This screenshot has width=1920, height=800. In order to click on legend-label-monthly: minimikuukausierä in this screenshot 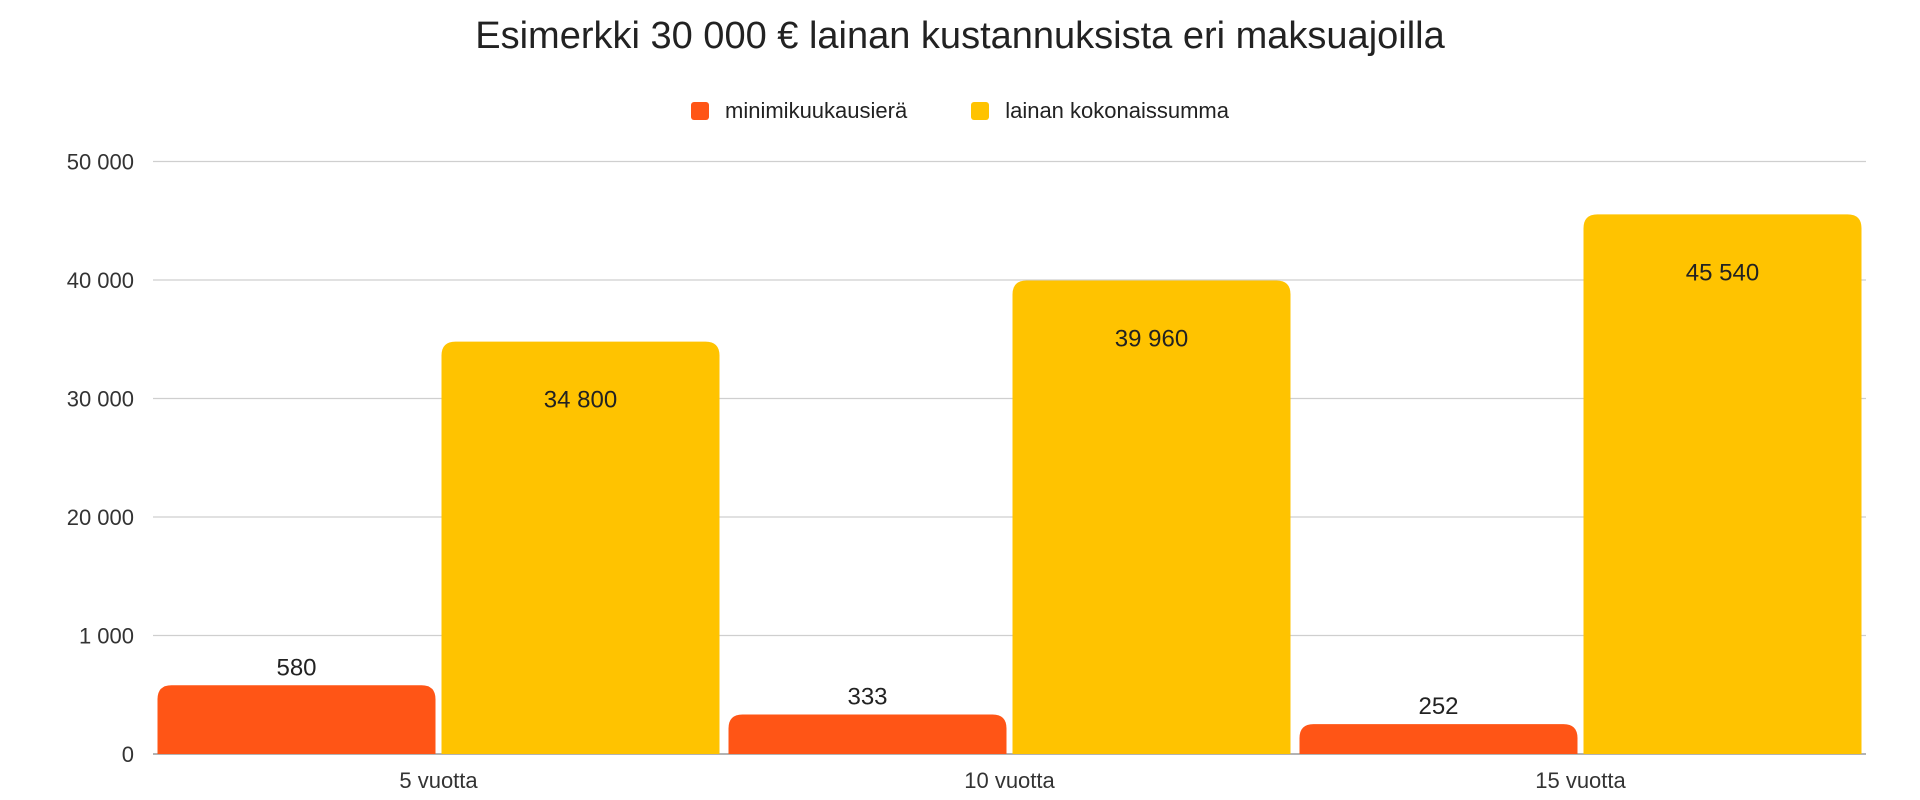, I will do `click(816, 110)`.